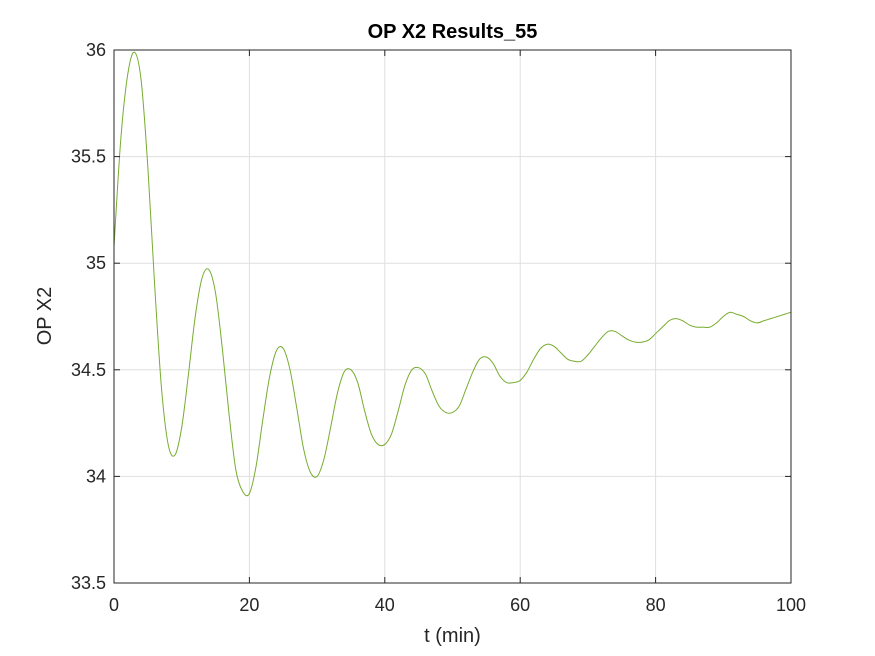 This screenshot has height=656, width=875. Describe the element at coordinates (45, 316) in the screenshot. I see `y-axis-label: OP X2` at that location.